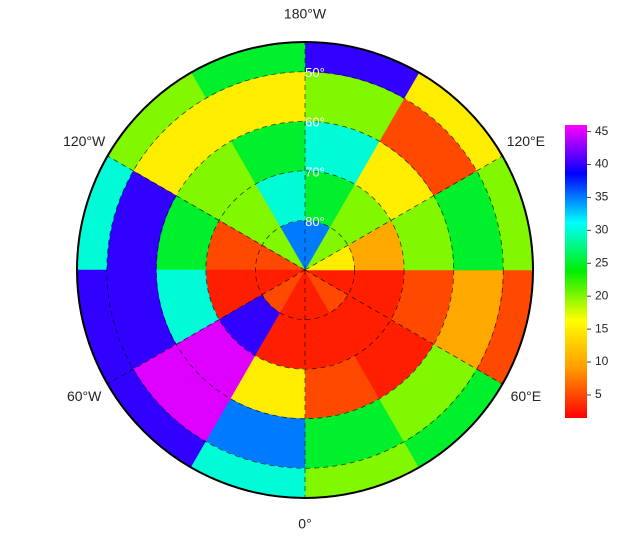  Describe the element at coordinates (598, 394) in the screenshot. I see `colorbar-tick-label: 5` at that location.